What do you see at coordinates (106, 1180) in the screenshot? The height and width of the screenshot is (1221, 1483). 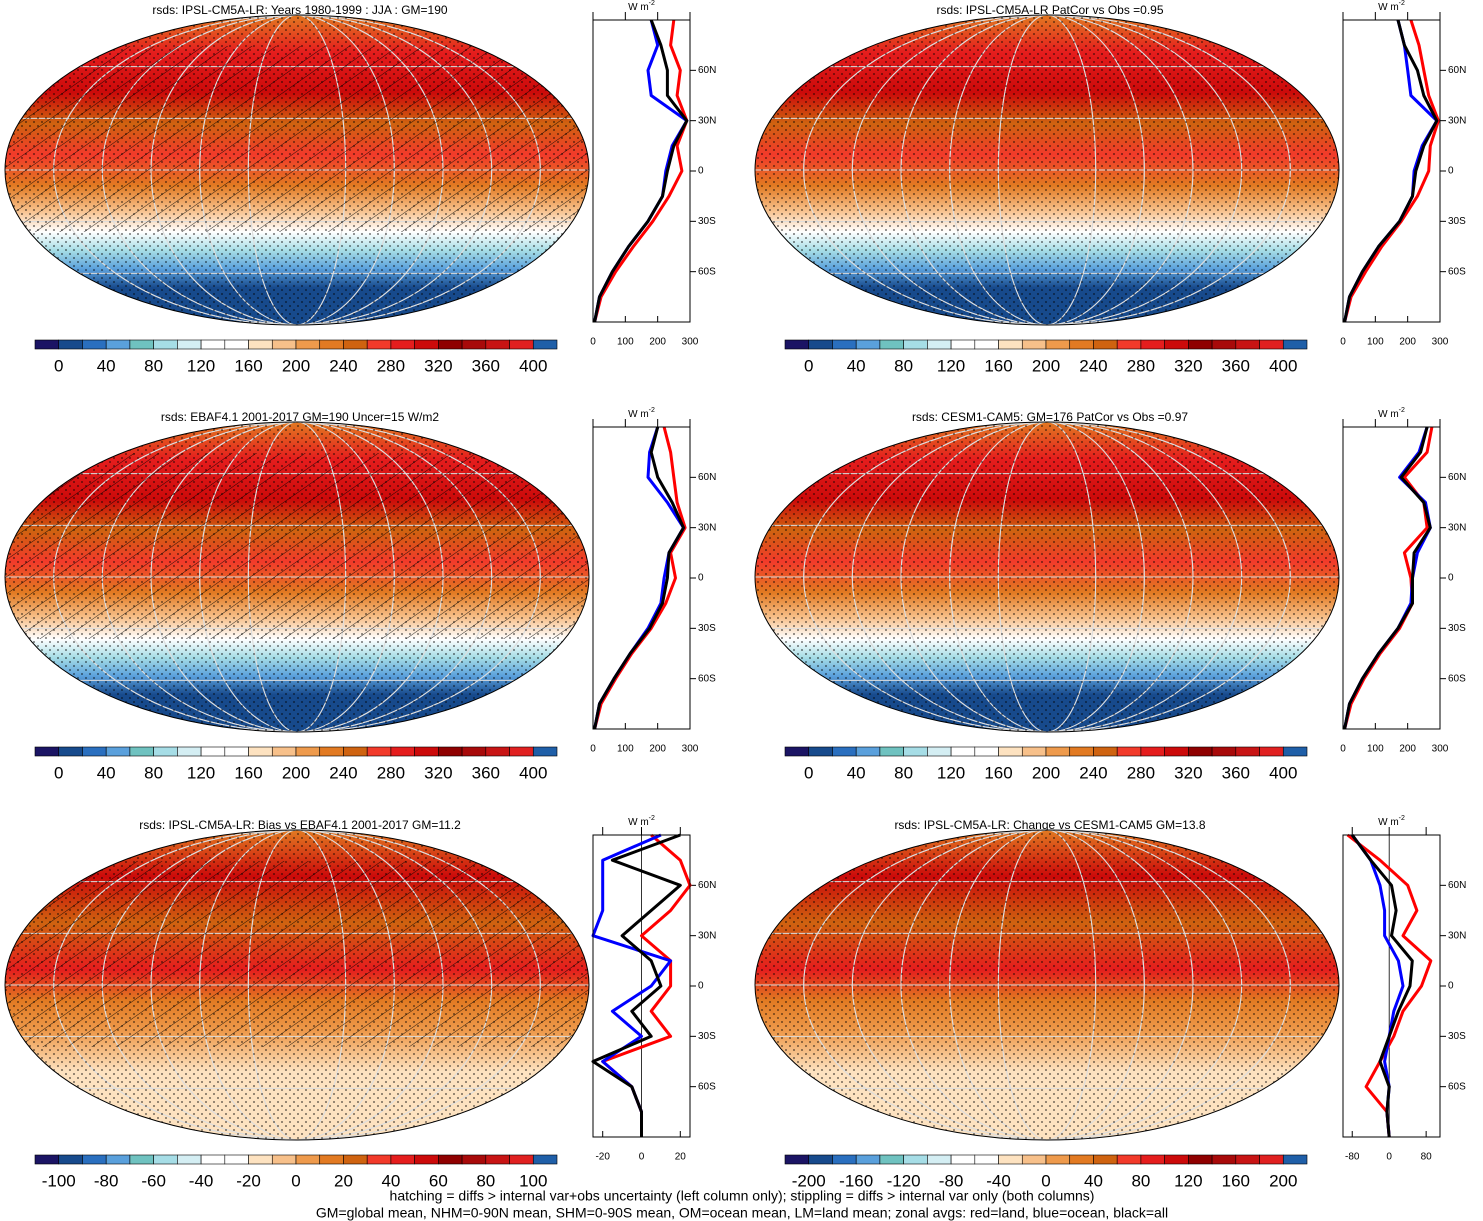 I see `colorbar-label: -80` at bounding box center [106, 1180].